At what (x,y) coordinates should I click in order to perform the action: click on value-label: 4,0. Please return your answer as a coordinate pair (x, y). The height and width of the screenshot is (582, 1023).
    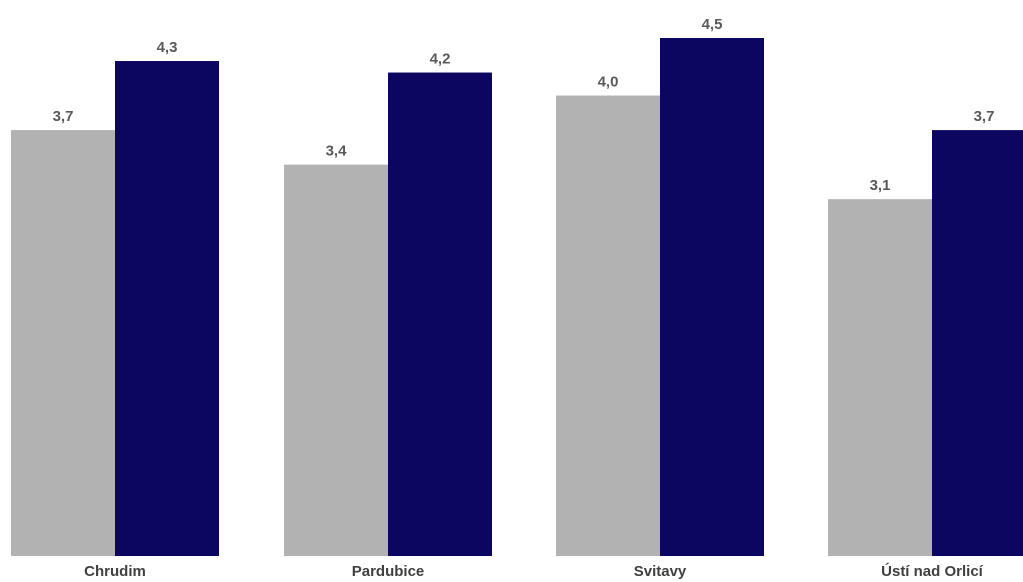
    Looking at the image, I should click on (608, 82).